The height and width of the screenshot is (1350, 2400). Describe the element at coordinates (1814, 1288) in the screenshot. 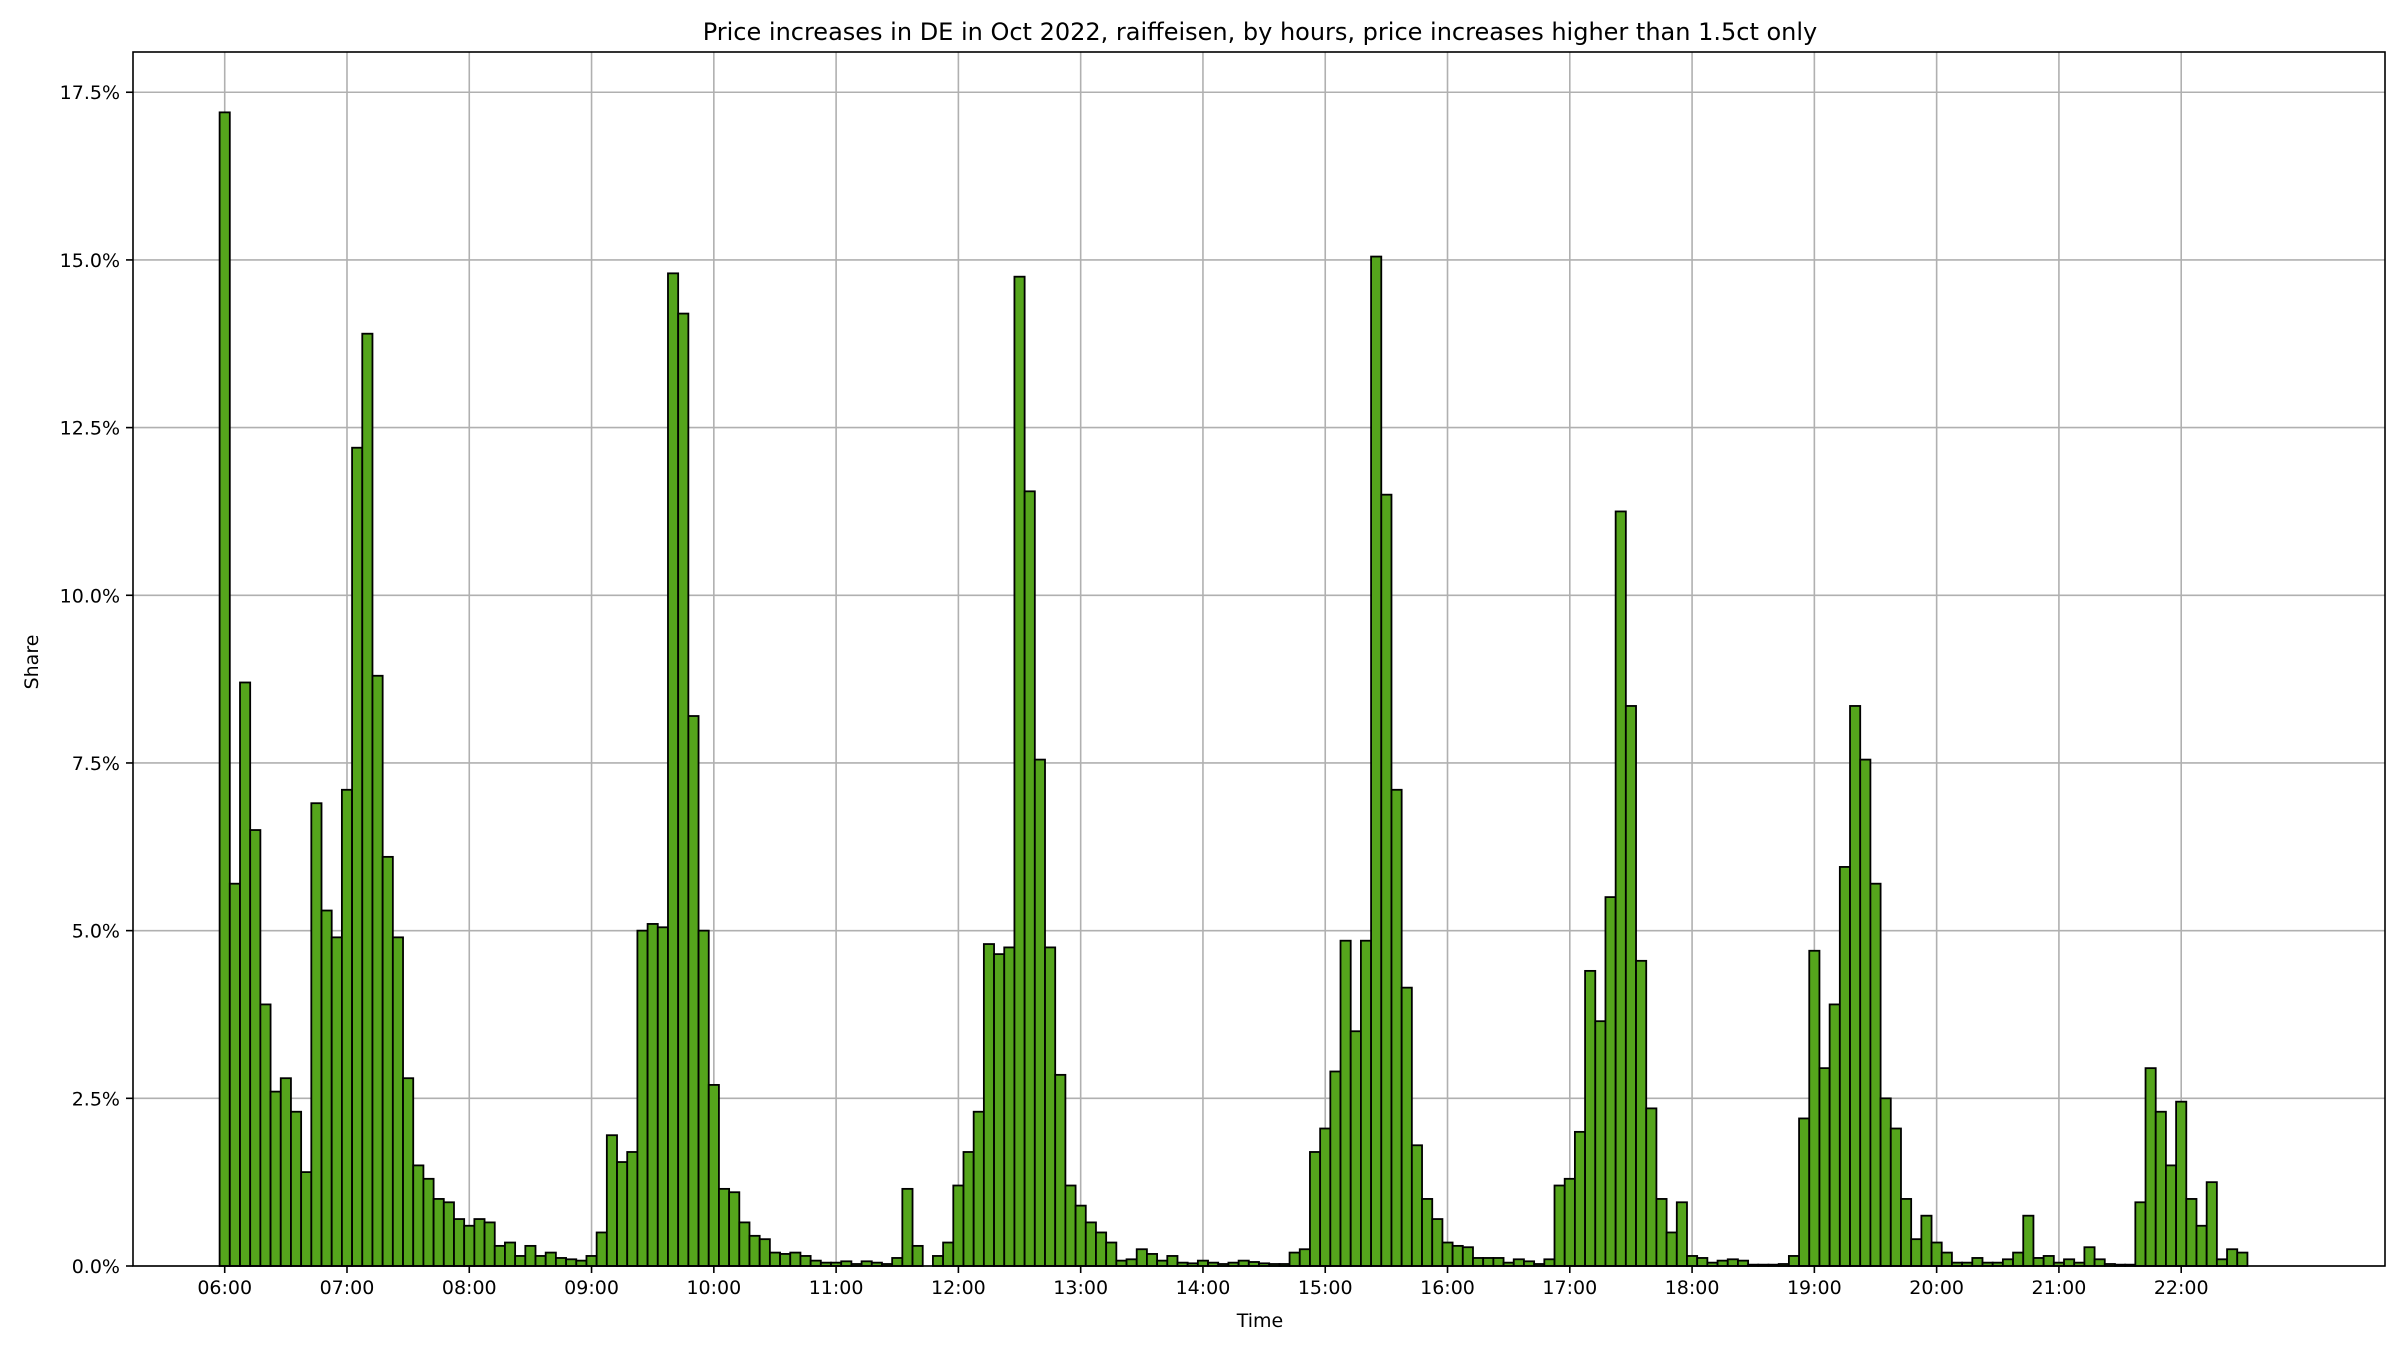

I see `x-tick-label: 19:00` at that location.